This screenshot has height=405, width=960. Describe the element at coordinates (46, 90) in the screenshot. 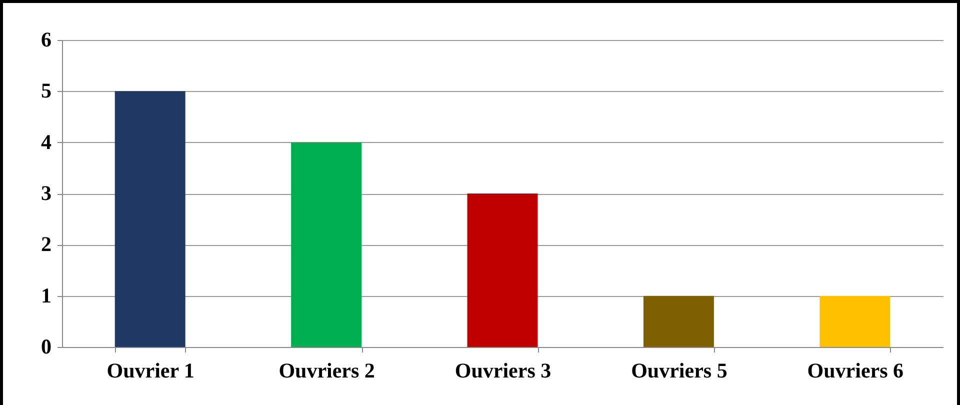

I see `y-tick-label: 5` at that location.